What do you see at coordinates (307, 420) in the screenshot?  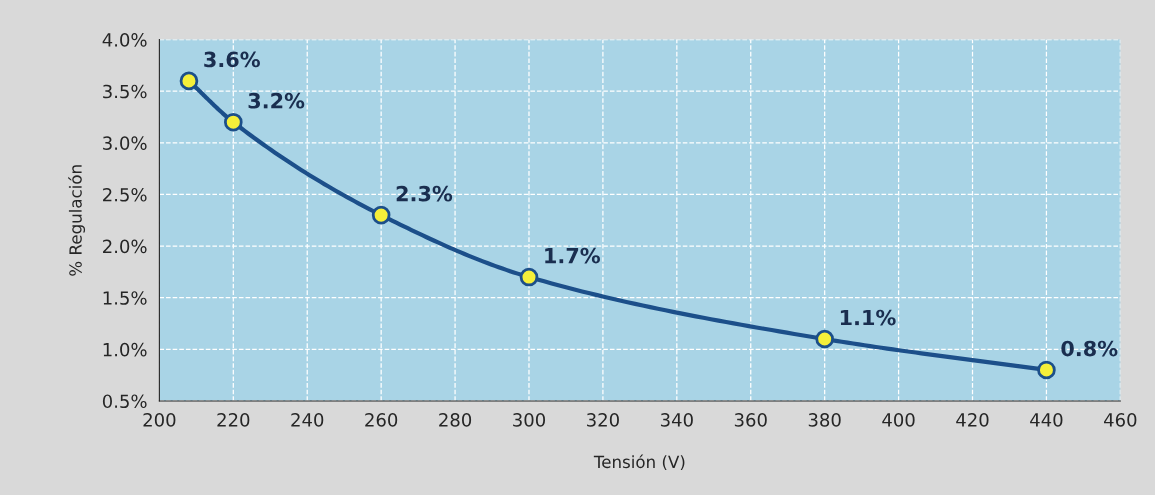 I see `x-tick-label: 240` at bounding box center [307, 420].